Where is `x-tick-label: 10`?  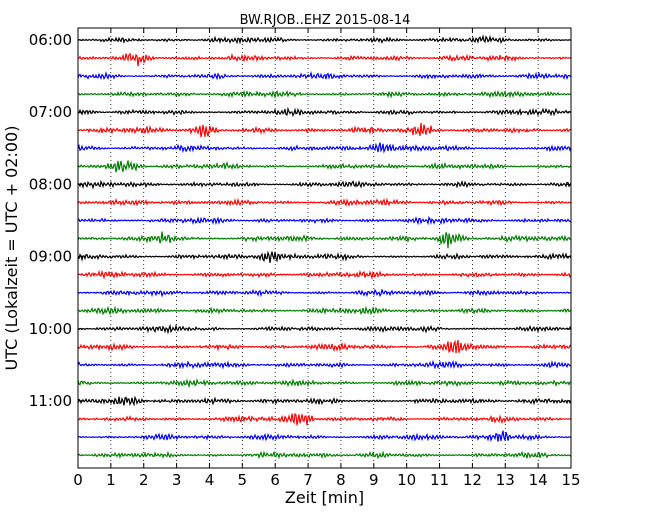 x-tick-label: 10 is located at coordinates (406, 480).